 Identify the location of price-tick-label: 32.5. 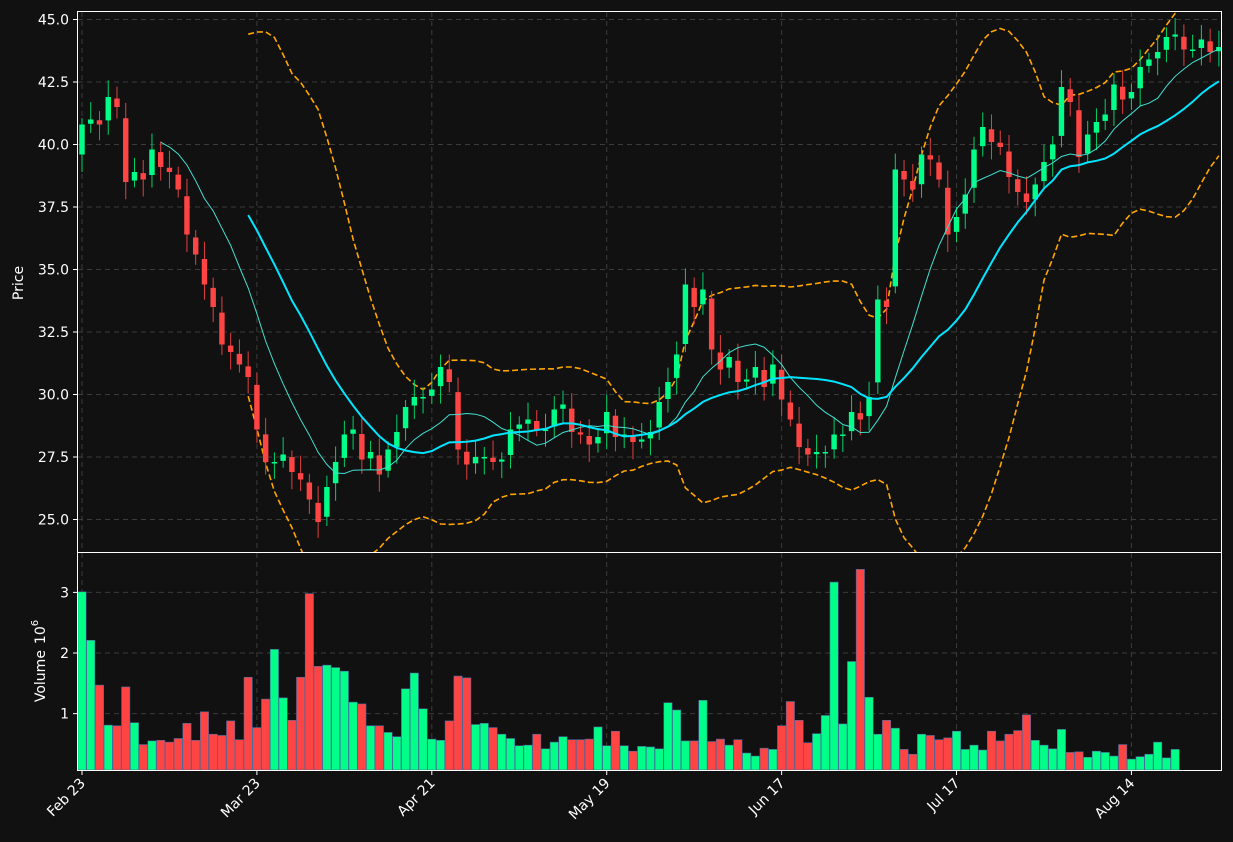
(53, 333).